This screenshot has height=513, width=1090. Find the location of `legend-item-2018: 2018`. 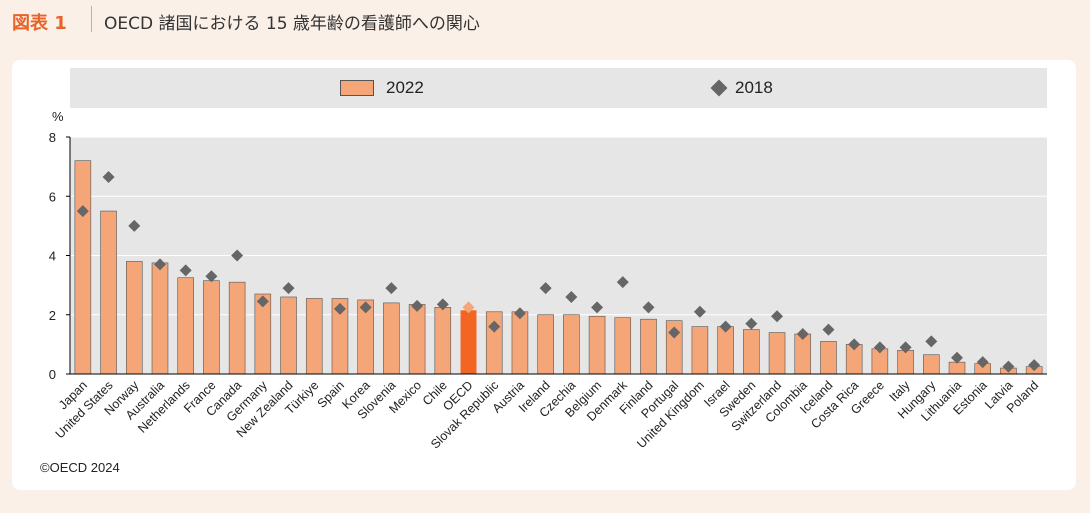

legend-item-2018: 2018 is located at coordinates (741, 88).